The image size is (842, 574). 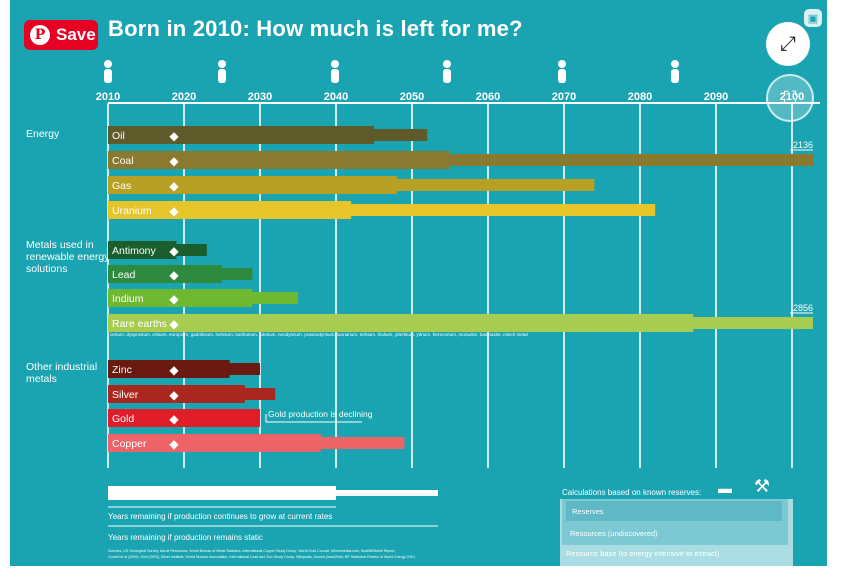 I want to click on x-tick-label: 2010, so click(x=108, y=97).